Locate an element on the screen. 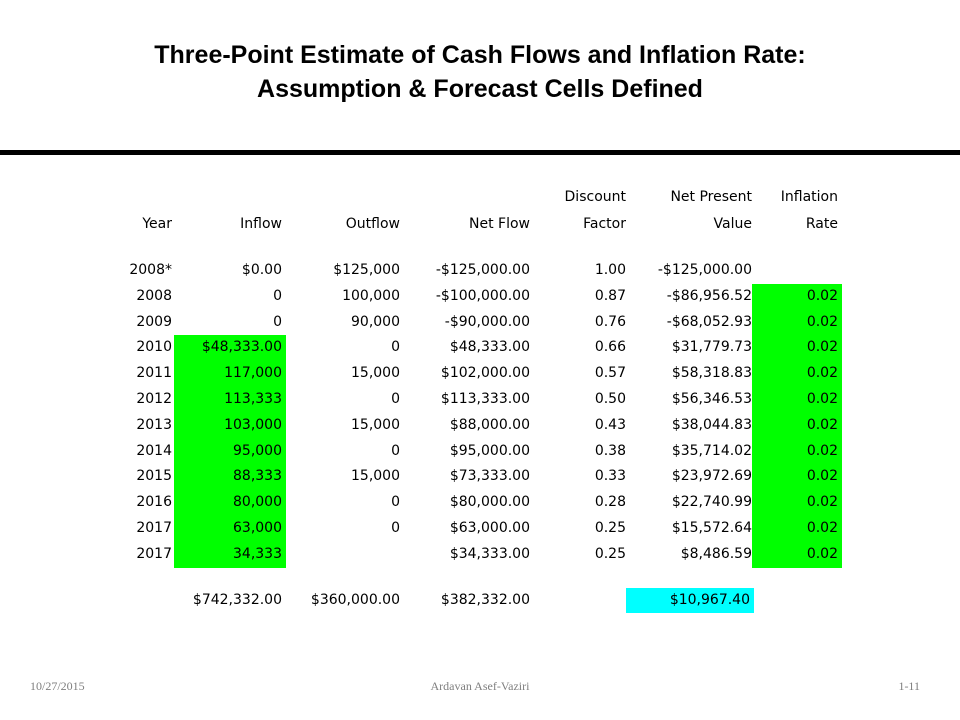  footer-date: 10/27/2015 is located at coordinates (57, 686).